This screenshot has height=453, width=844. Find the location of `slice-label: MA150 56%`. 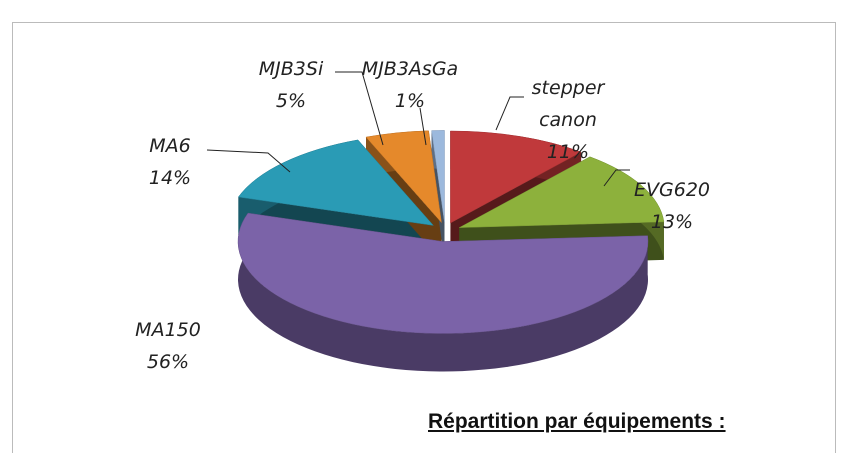

slice-label: MA150 56% is located at coordinates (168, 346).